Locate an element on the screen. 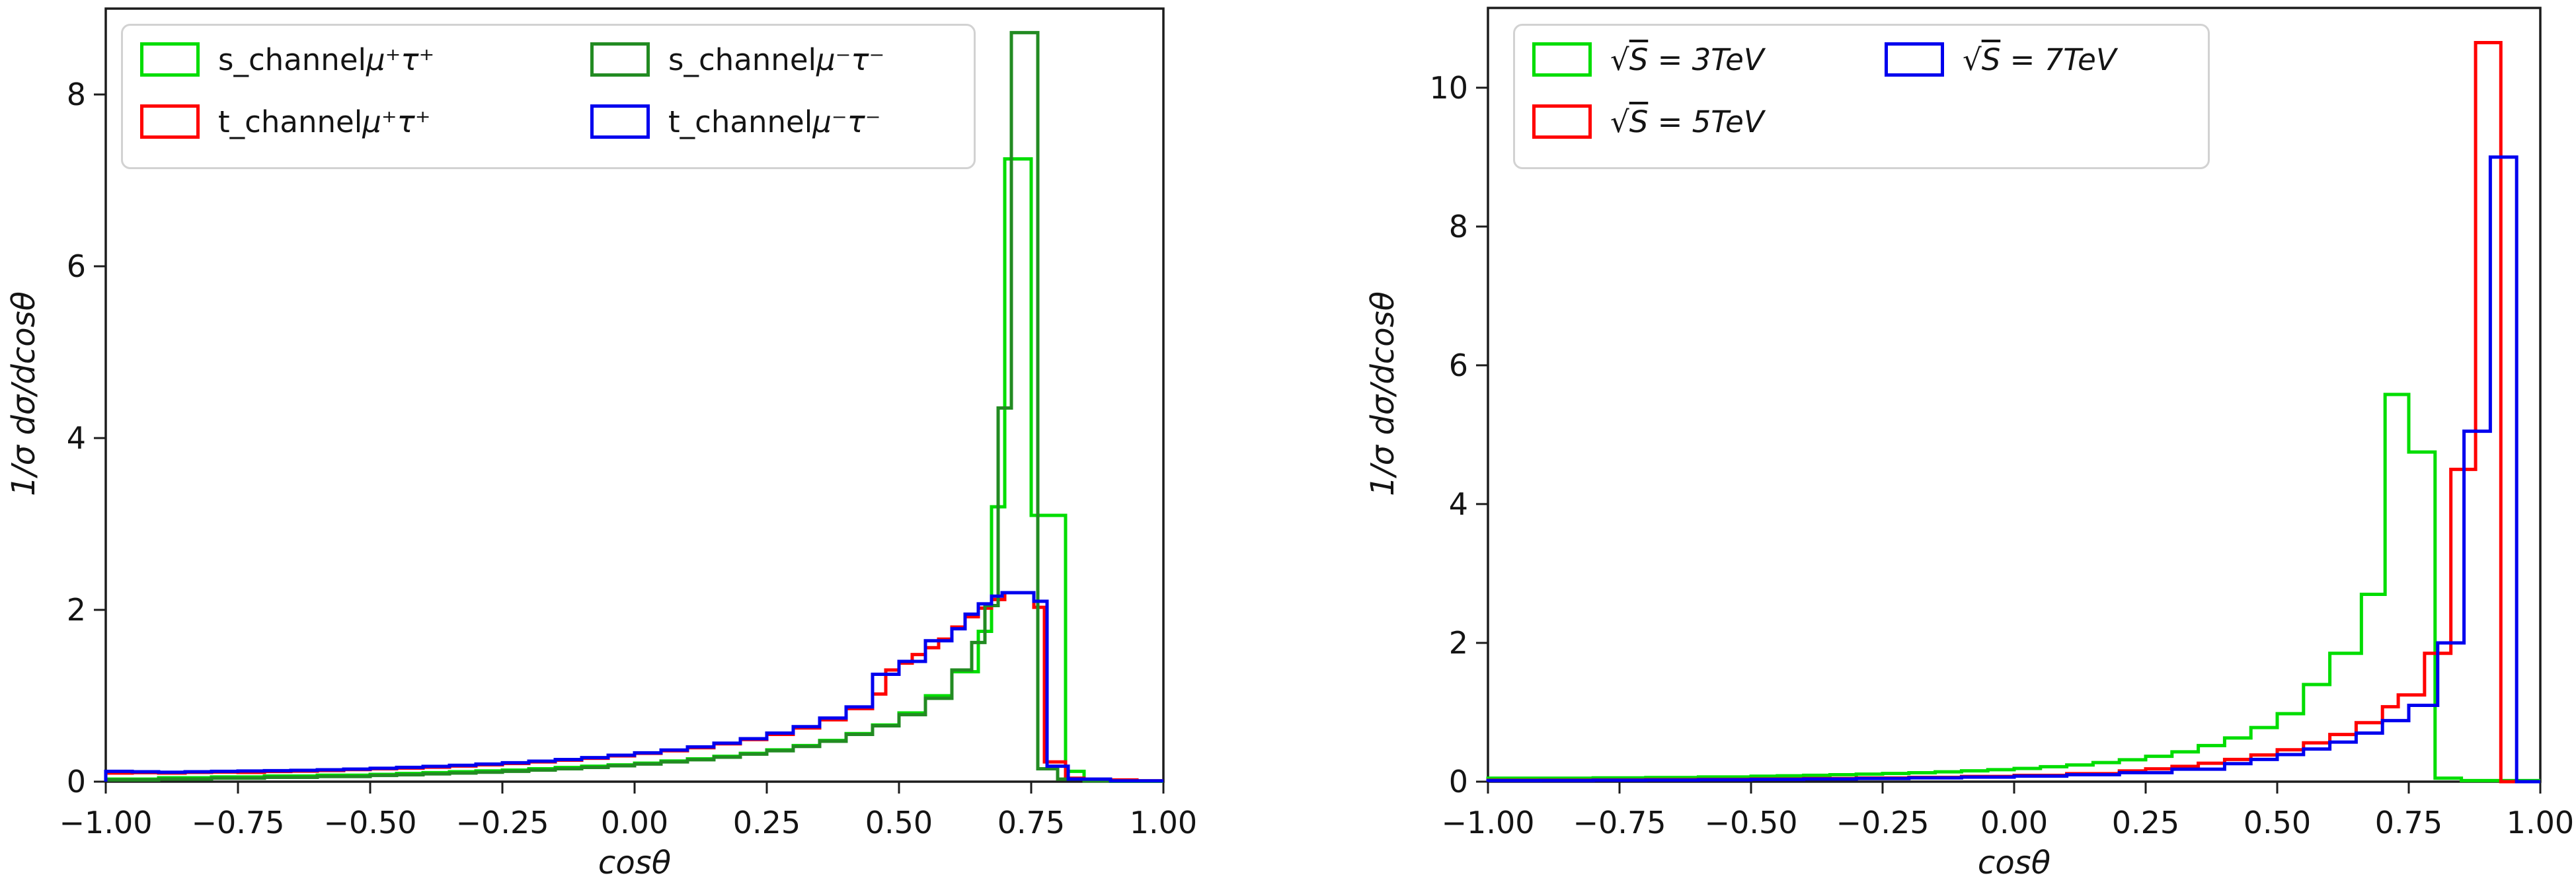 The image size is (2576, 892). right-plot-y-tick-label: 2 is located at coordinates (1458, 643).